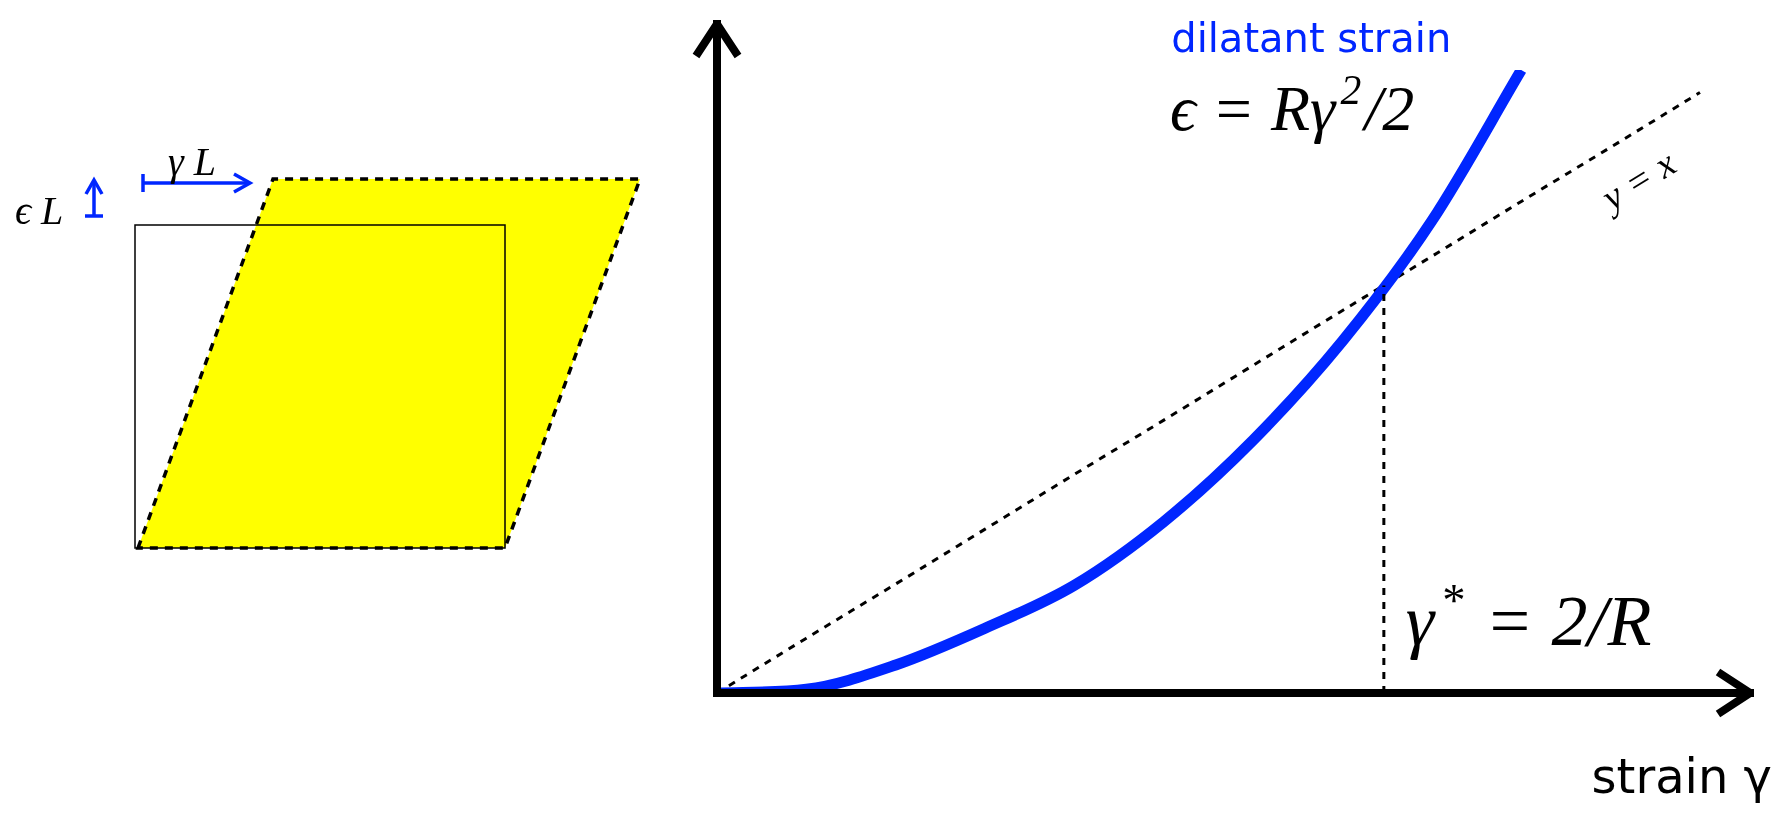  I want to click on annotation: γ* = 2/R, so click(1528, 617).